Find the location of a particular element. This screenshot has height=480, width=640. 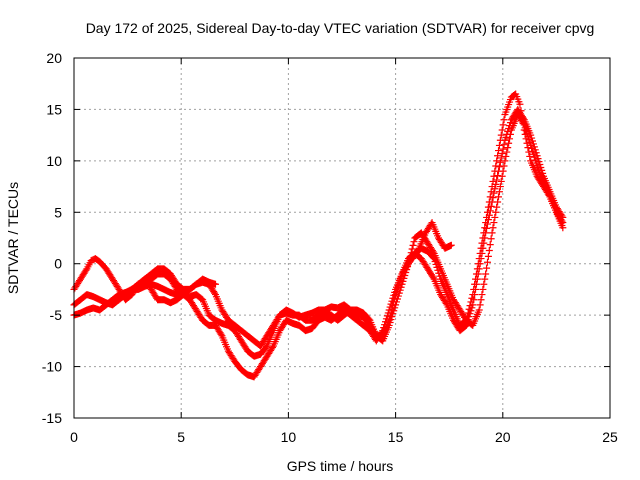

y-tick-label: 20 is located at coordinates (54, 58).